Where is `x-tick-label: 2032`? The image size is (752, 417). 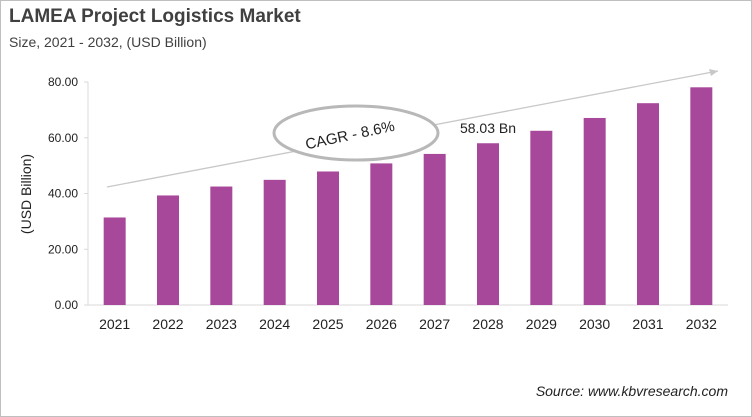
x-tick-label: 2032 is located at coordinates (701, 324).